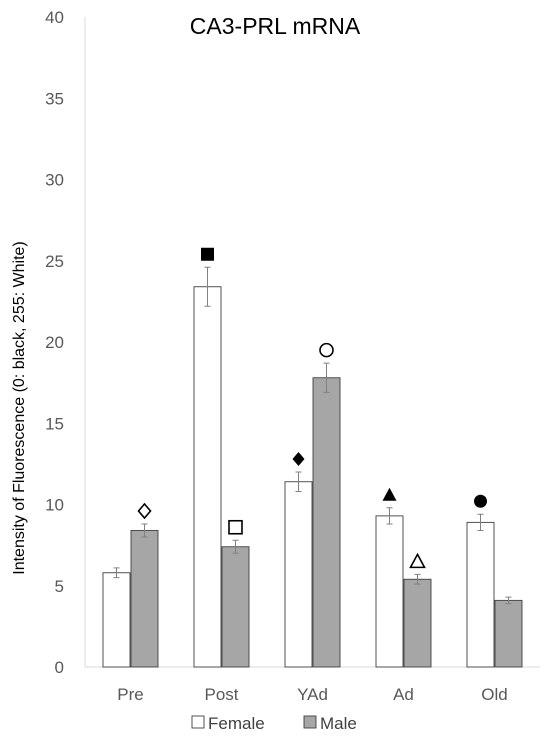 The height and width of the screenshot is (744, 550). Describe the element at coordinates (236, 723) in the screenshot. I see `legend-label: Female` at that location.